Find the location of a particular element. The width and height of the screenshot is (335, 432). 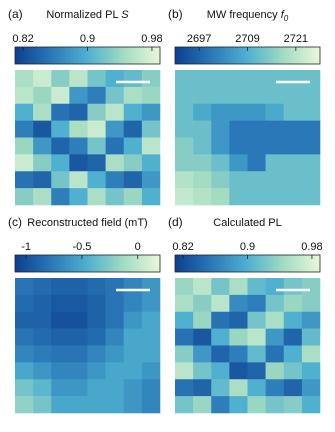

colorbar-tick-label: 2721 is located at coordinates (296, 39).